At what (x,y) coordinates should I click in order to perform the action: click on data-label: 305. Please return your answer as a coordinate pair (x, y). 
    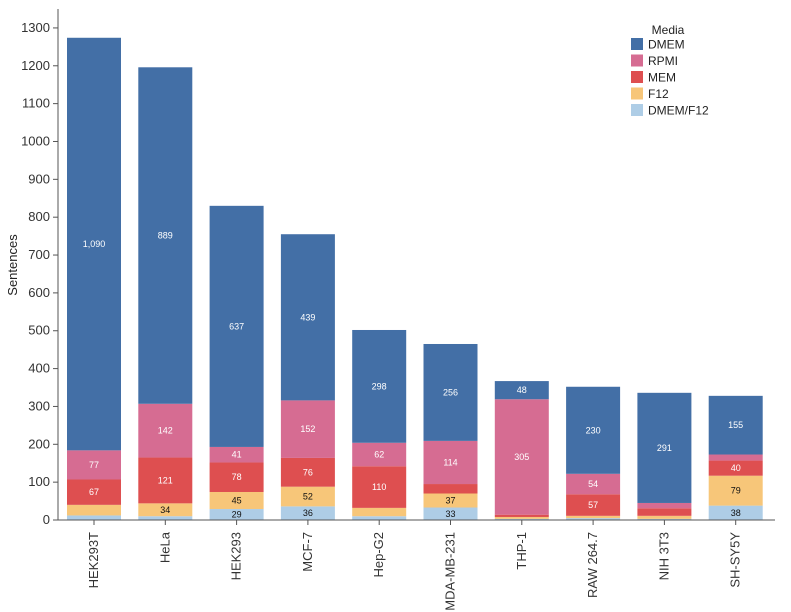
    Looking at the image, I should click on (521, 457).